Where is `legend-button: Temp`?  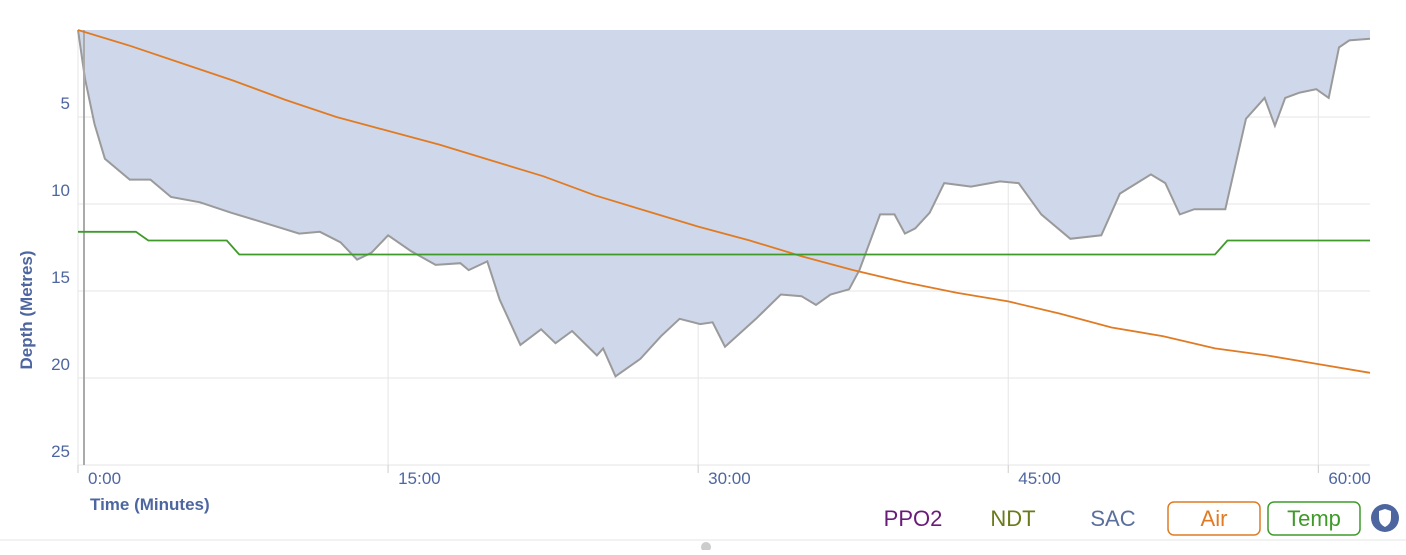 legend-button: Temp is located at coordinates (1314, 518).